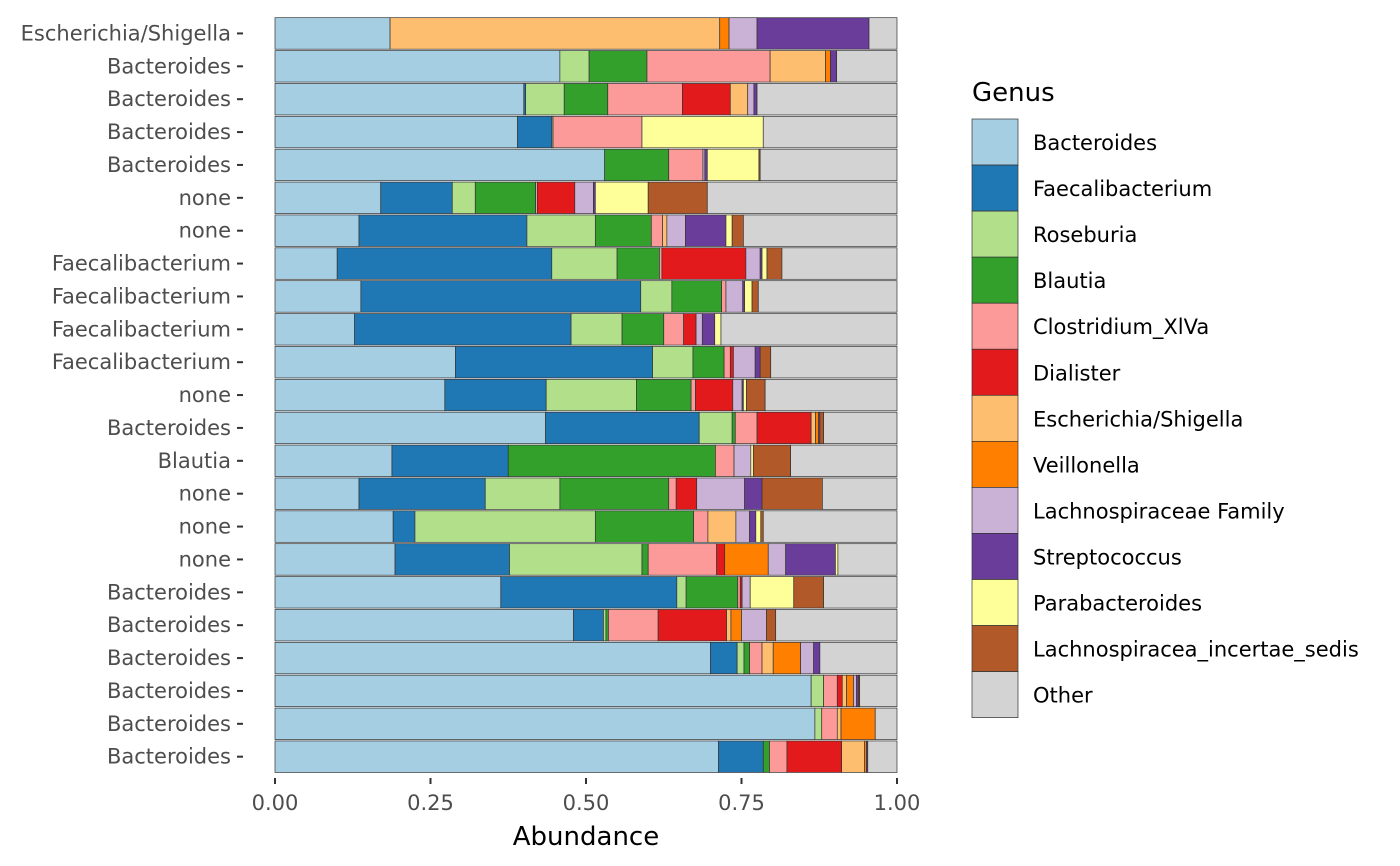  I want to click on bar-segment-veillonella, so click(850, 691).